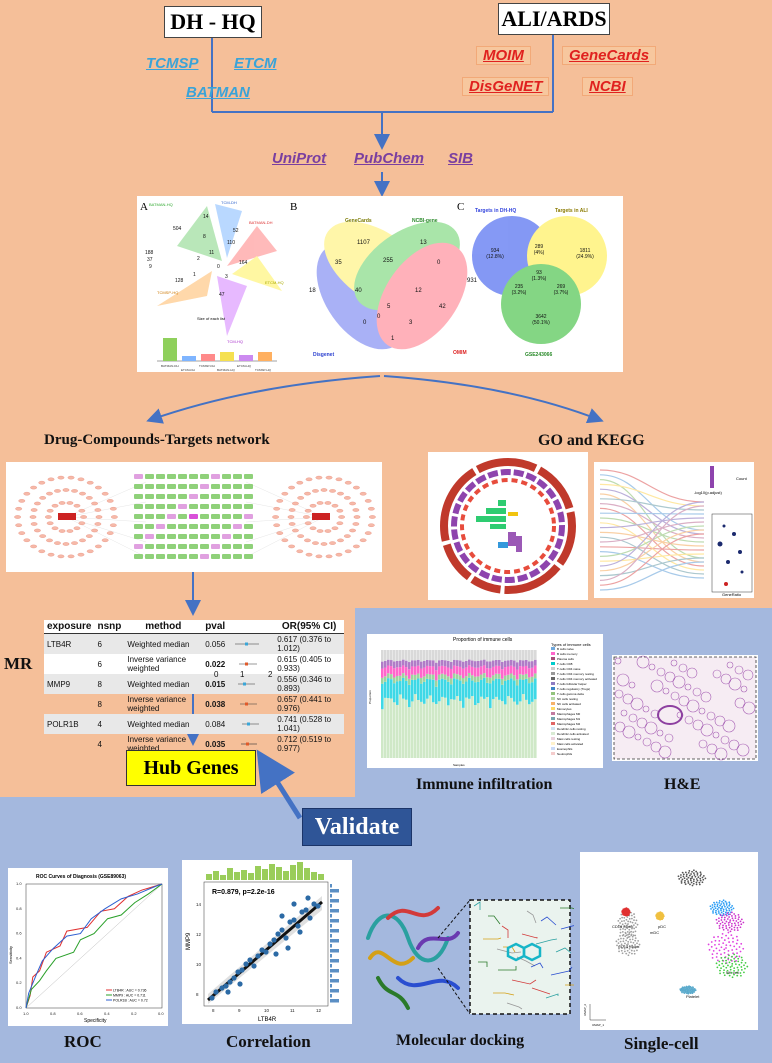 The width and height of the screenshot is (772, 1063). I want to click on sankey-link, so click(652, 511).